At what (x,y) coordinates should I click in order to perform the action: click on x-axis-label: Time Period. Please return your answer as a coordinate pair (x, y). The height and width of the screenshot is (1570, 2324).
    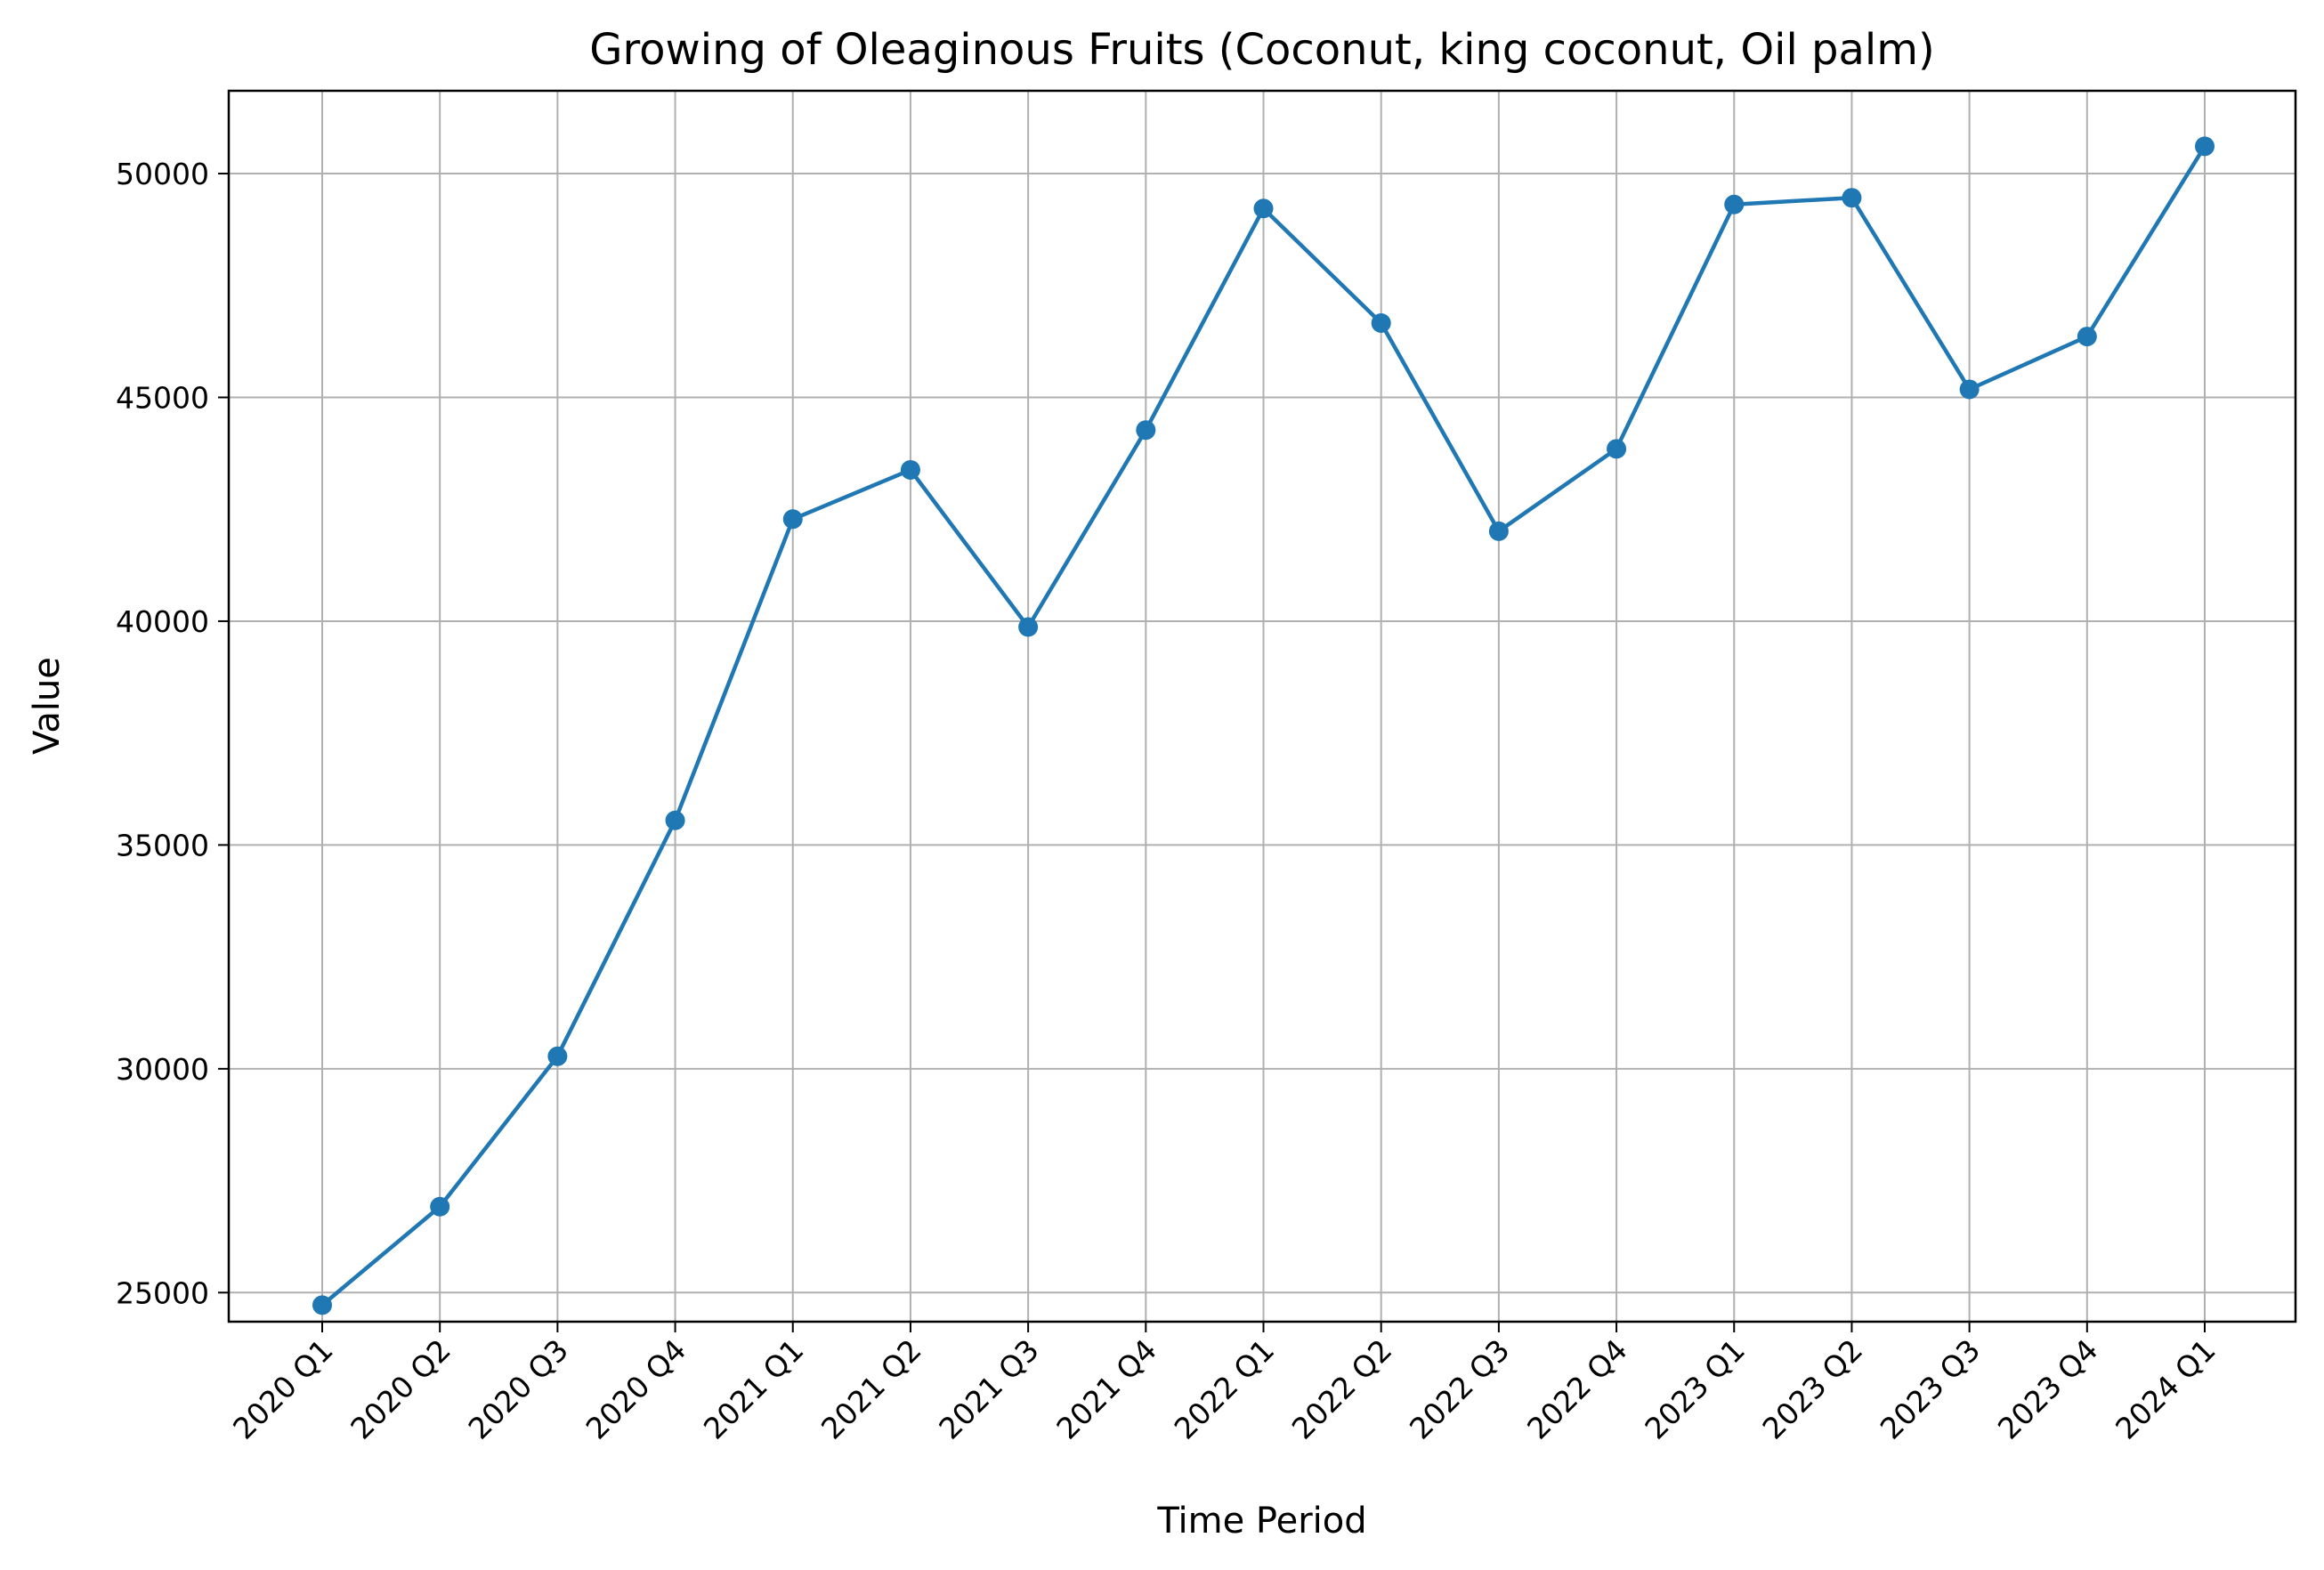
    Looking at the image, I should click on (1261, 1521).